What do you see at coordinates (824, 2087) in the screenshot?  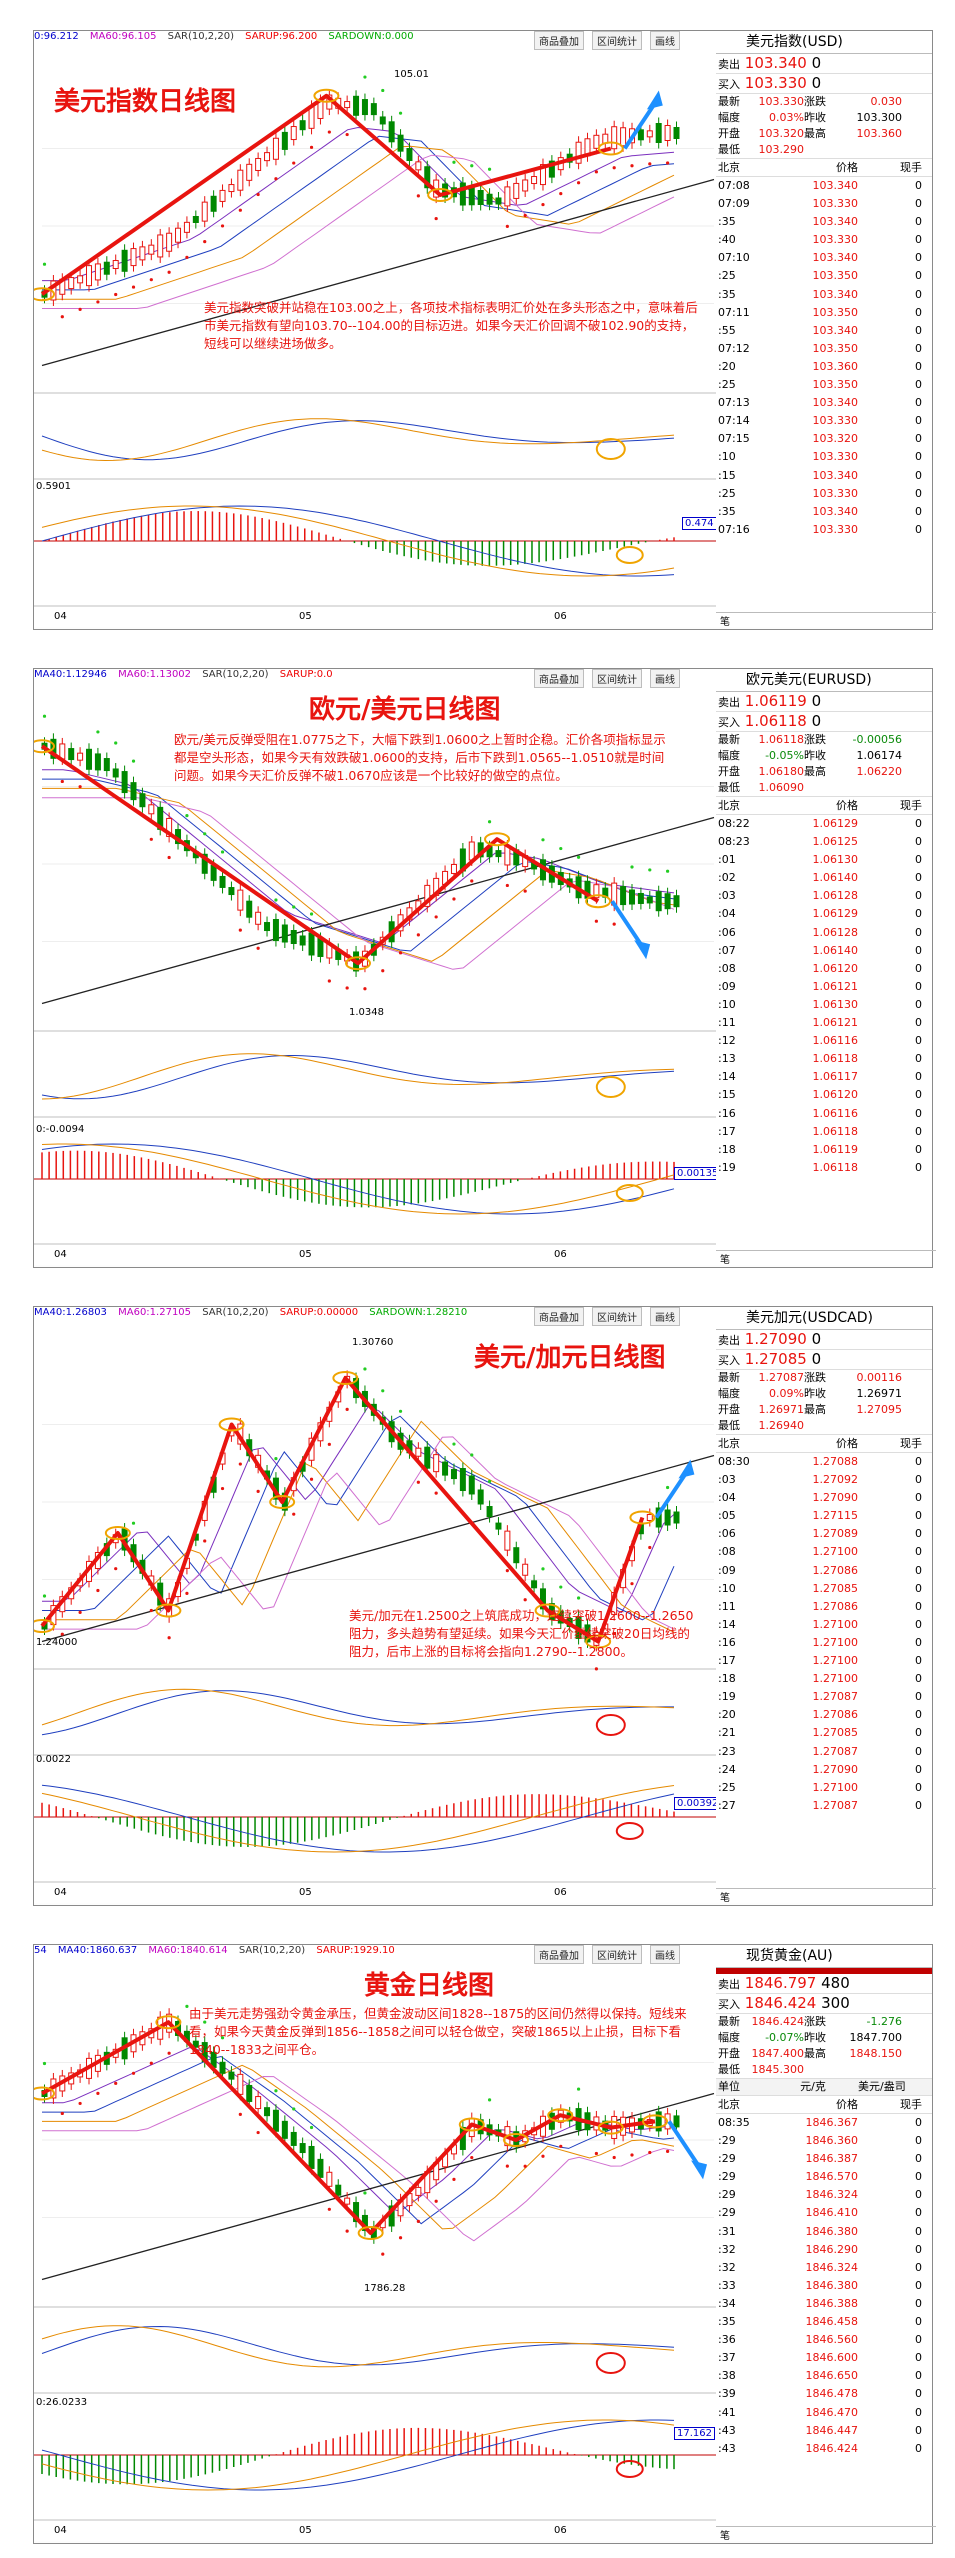 I see `unit-row: 单位 元/克 美元/盎司` at bounding box center [824, 2087].